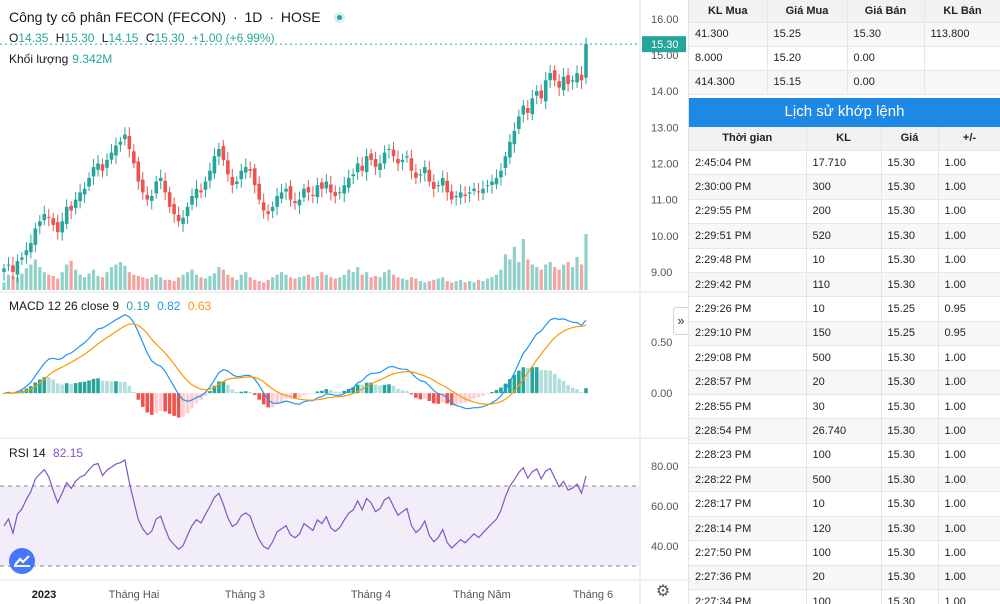 This screenshot has width=1000, height=604. What do you see at coordinates (748, 138) in the screenshot?
I see `col-time: Thời gian` at bounding box center [748, 138].